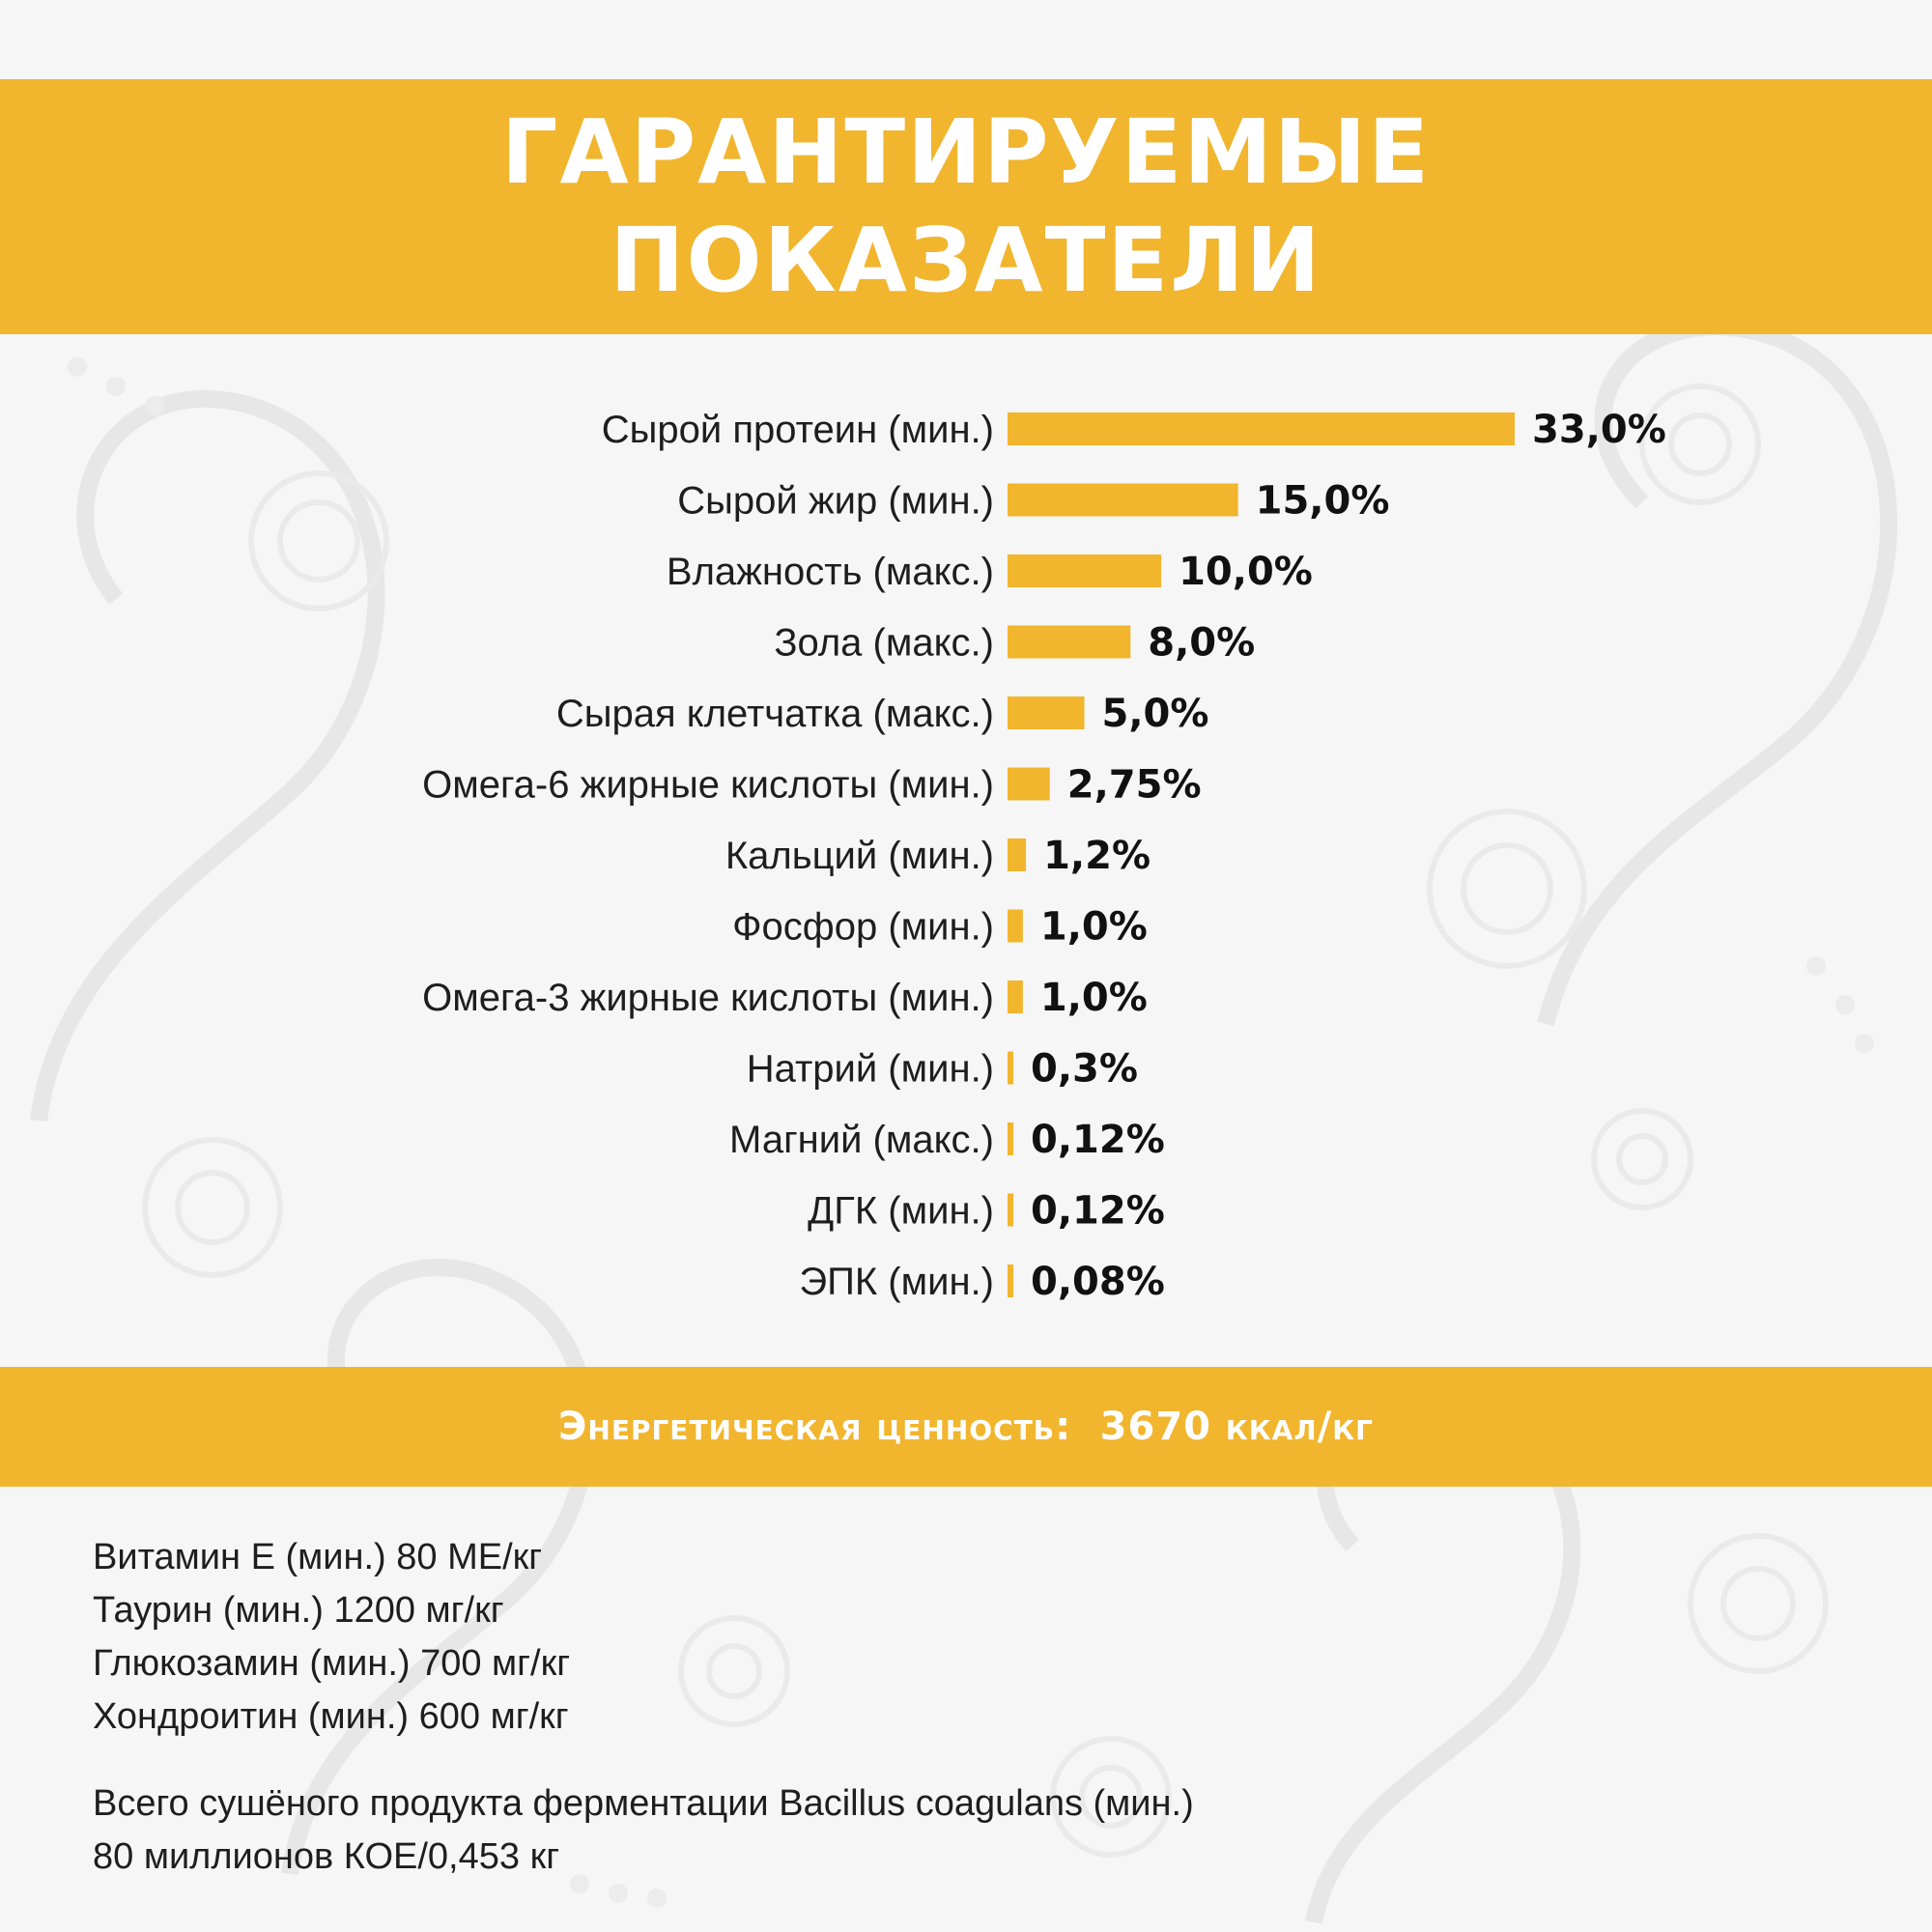  Describe the element at coordinates (896, 1282) in the screenshot. I see `bar-category-label: ЭПК (мин.)` at that location.